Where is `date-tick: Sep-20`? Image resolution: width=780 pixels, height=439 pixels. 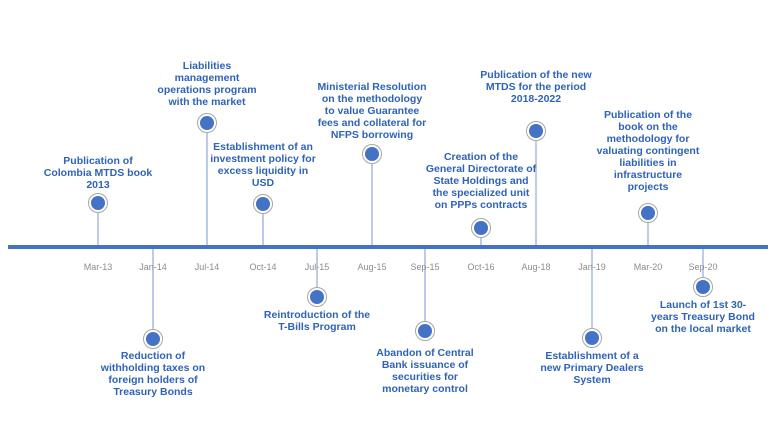
date-tick: Sep-20 is located at coordinates (703, 267).